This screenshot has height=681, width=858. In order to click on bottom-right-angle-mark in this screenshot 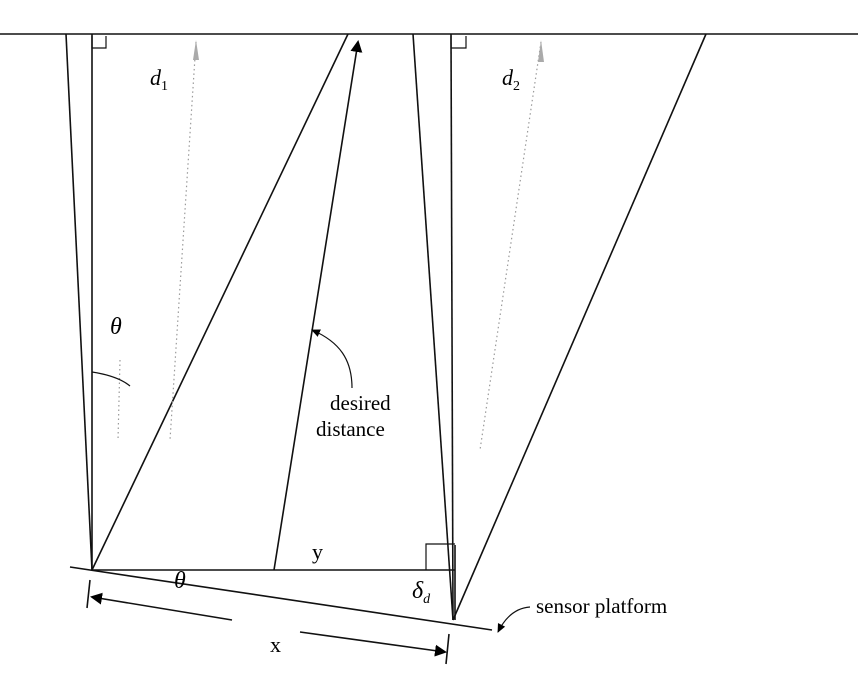, I will do `click(440, 556)`.